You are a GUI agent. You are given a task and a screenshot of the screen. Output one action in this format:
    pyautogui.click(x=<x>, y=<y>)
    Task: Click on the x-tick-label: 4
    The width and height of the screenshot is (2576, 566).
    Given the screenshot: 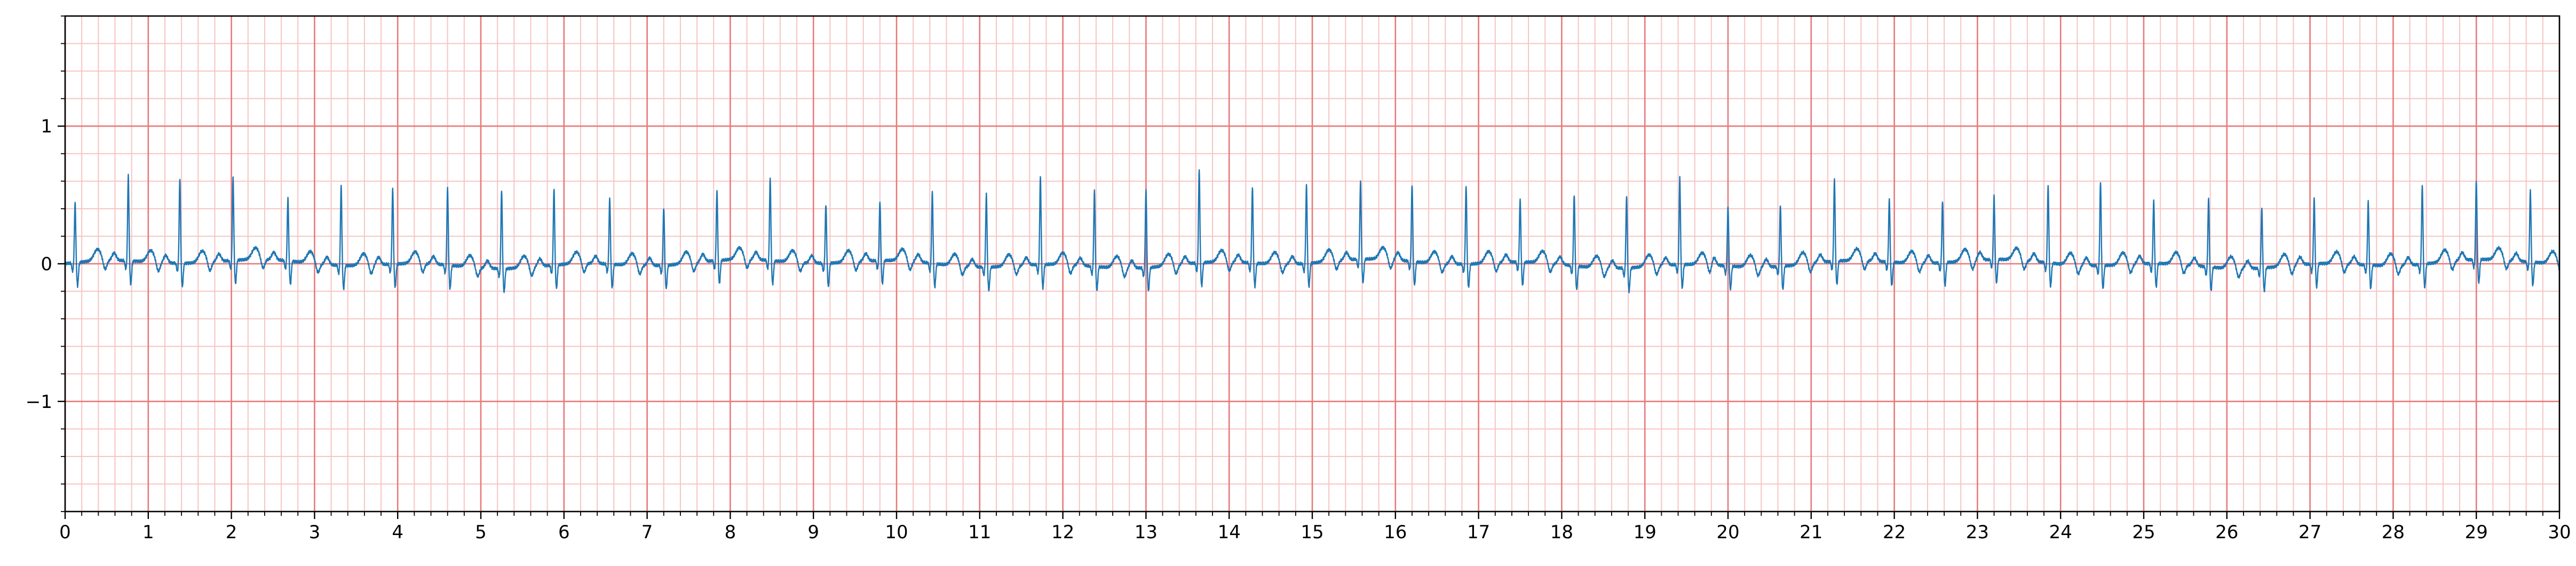 What is the action you would take?
    pyautogui.click(x=397, y=532)
    